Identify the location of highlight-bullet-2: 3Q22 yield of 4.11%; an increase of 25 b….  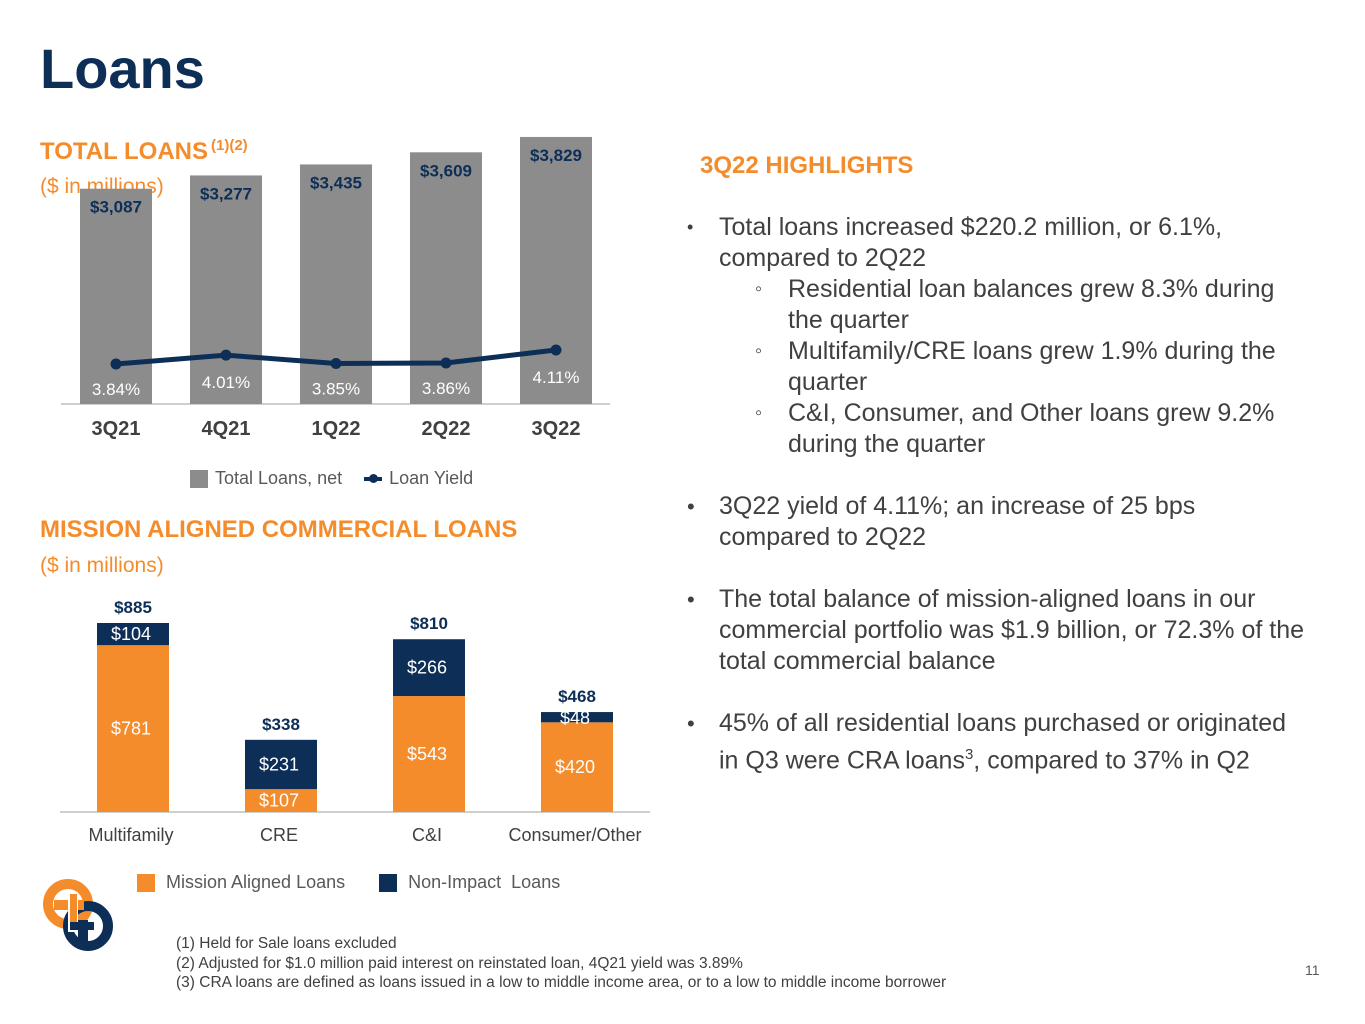
(995, 522).